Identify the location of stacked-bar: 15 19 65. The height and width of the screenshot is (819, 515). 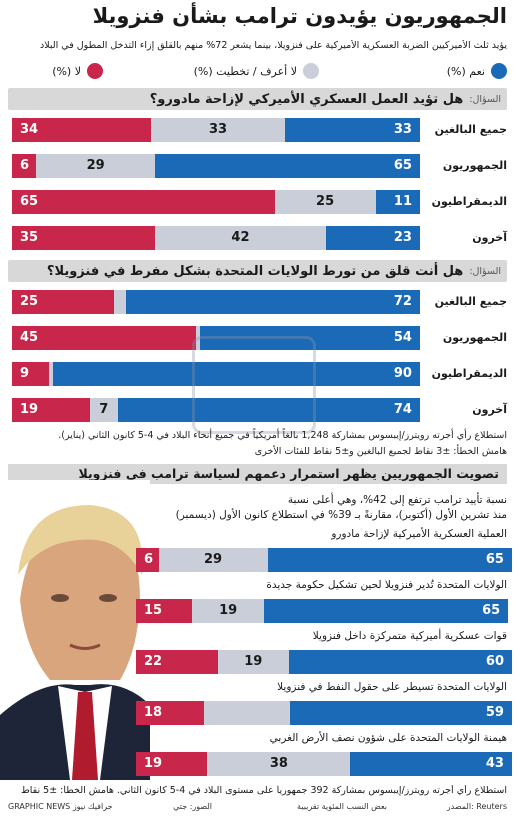
(324, 611).